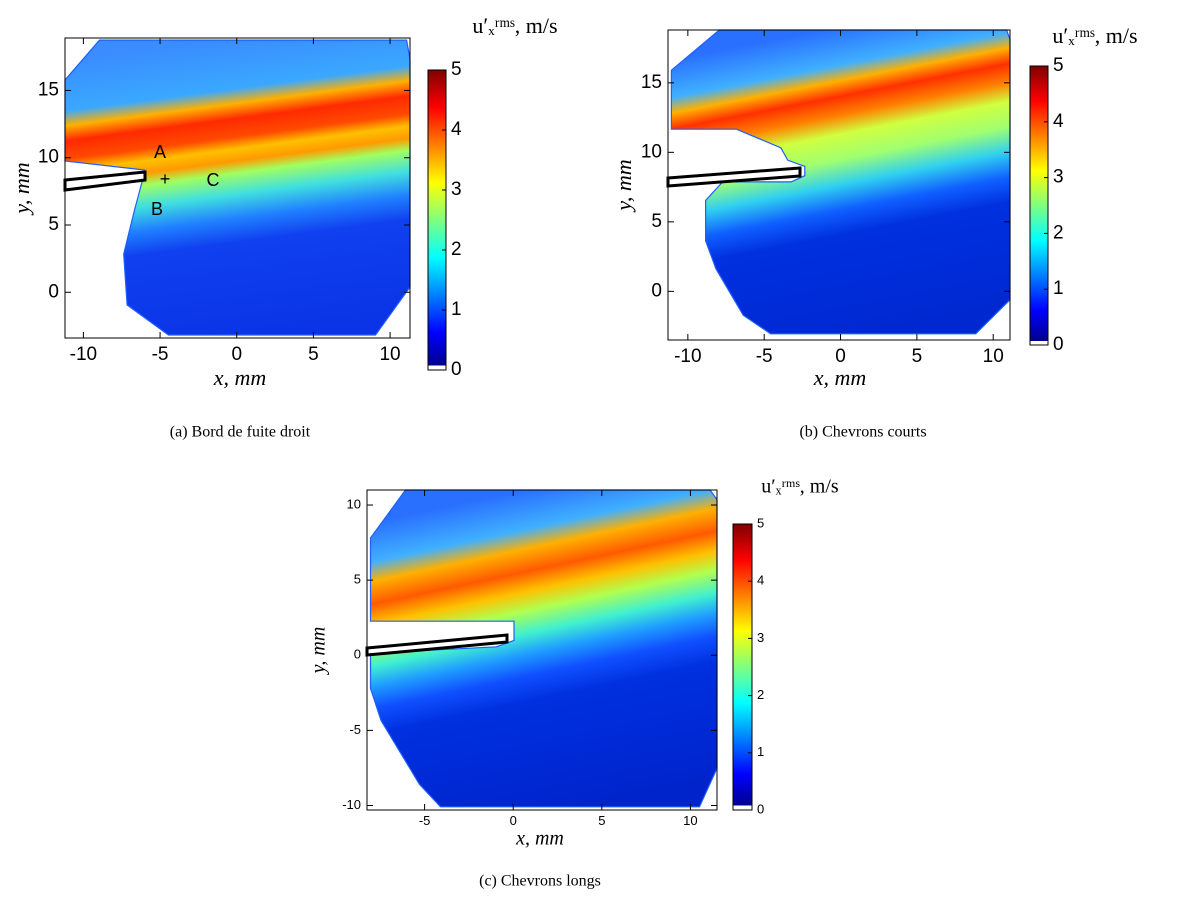  What do you see at coordinates (157, 209) in the screenshot?
I see `annotation: B` at bounding box center [157, 209].